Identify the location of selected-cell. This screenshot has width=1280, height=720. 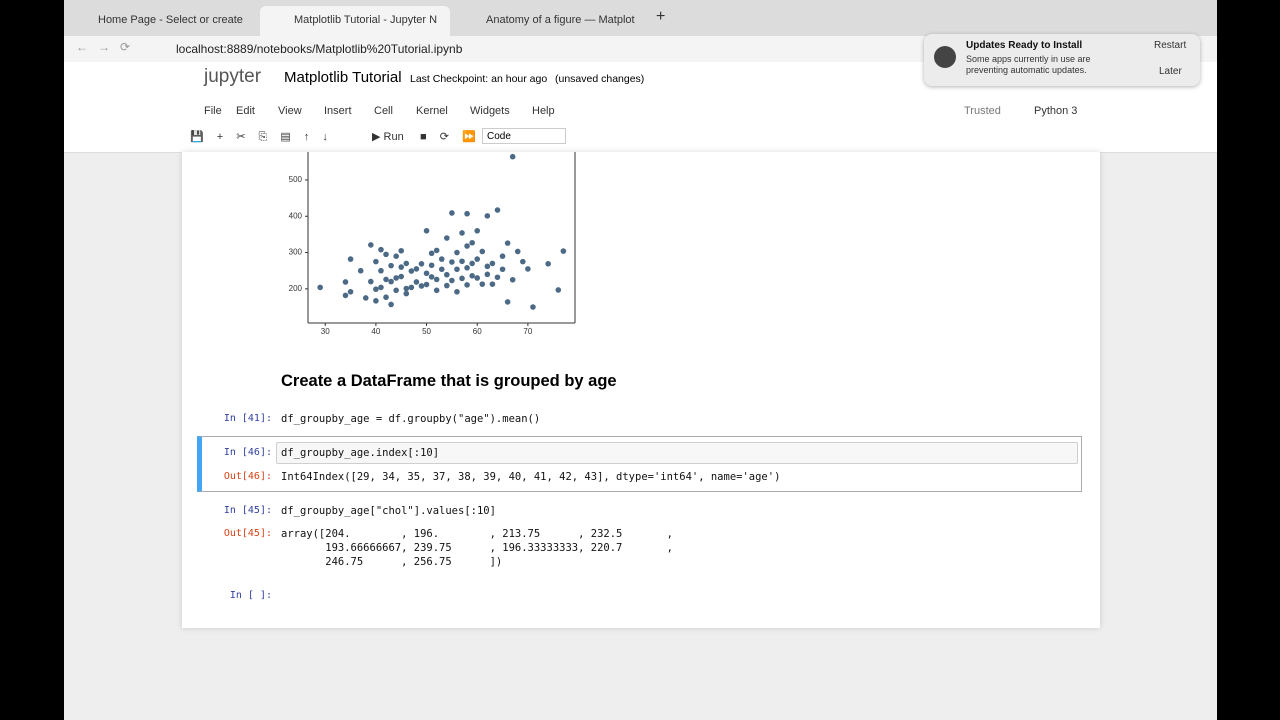
(639, 464).